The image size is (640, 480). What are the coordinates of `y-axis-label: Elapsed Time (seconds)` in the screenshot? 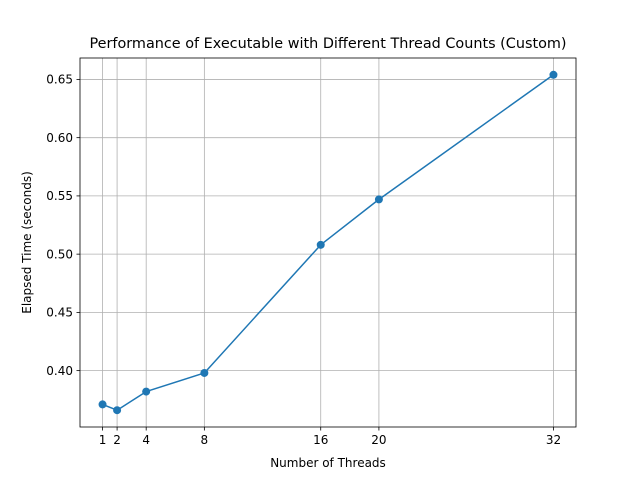 It's located at (27, 242).